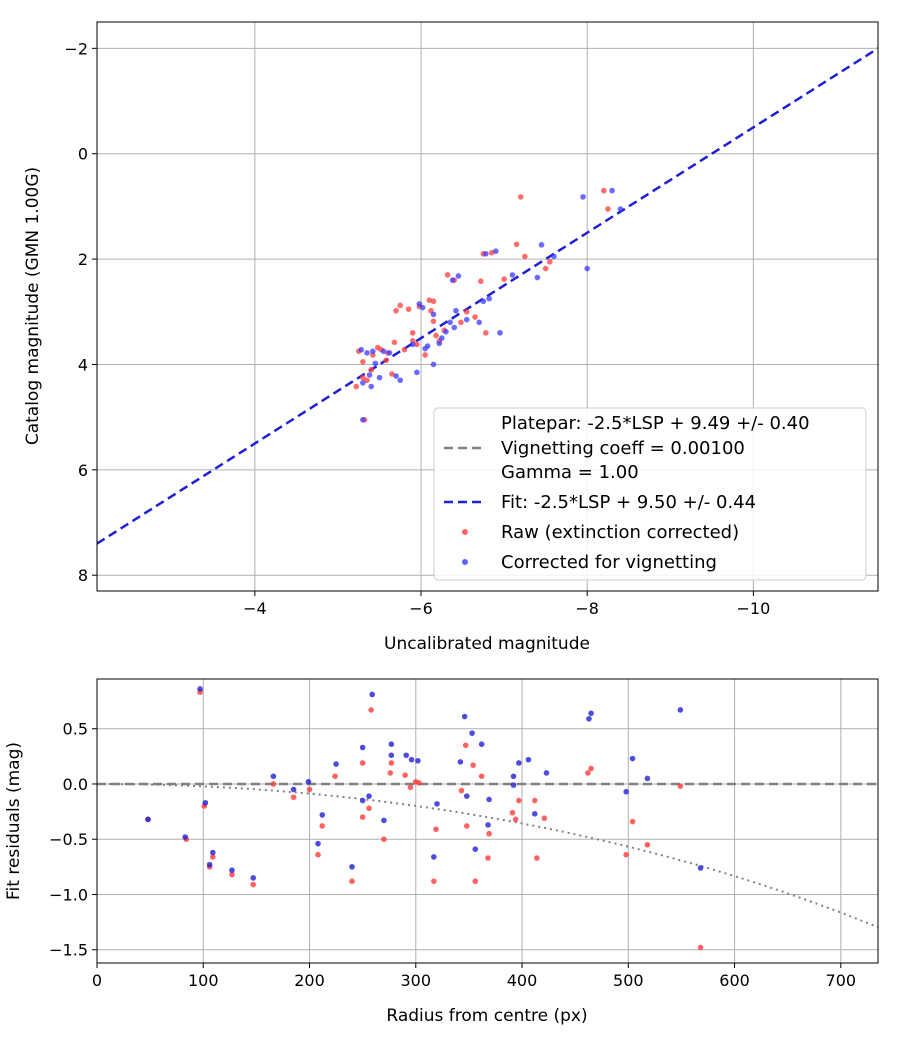 This screenshot has width=900, height=1054. Describe the element at coordinates (465, 532) in the screenshot. I see `legend-raw-swatch` at that location.